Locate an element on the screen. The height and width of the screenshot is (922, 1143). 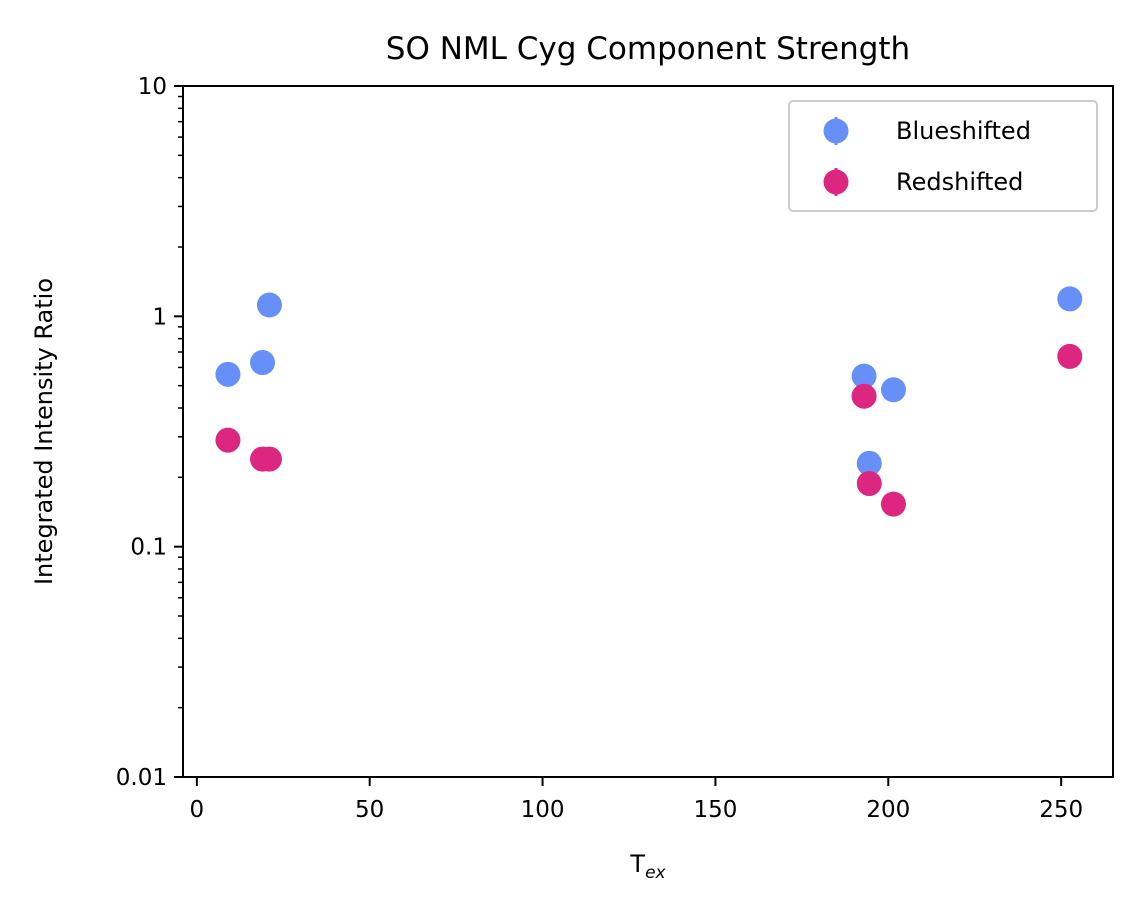
y-axis-ticks: 0.01 0.1 1 10 is located at coordinates (149, 432).